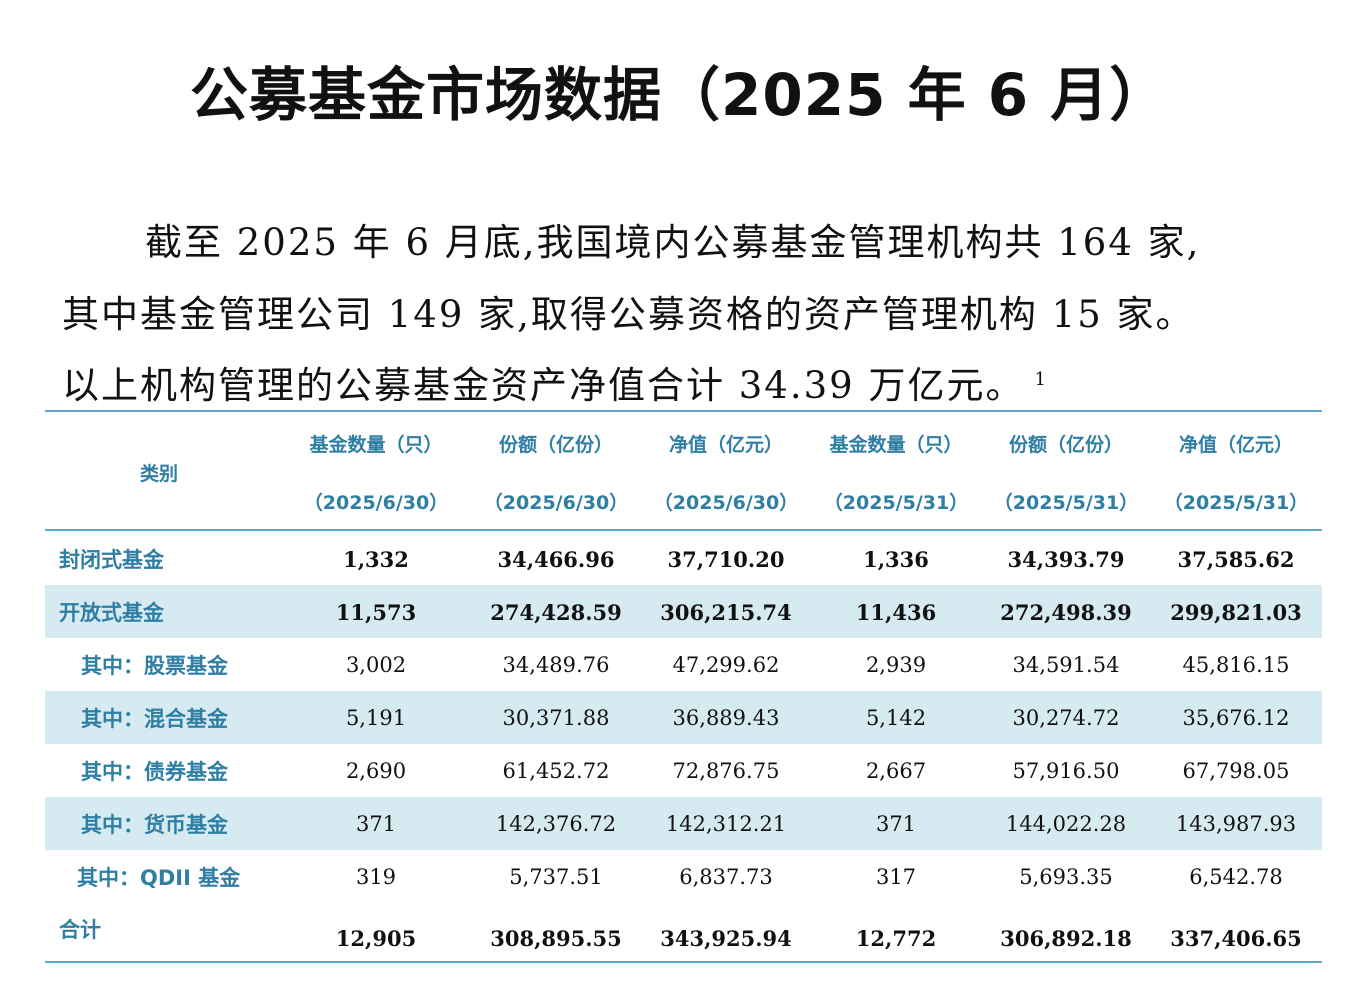 This screenshot has width=1356, height=998. What do you see at coordinates (1236, 938) in the screenshot?
I see `table-cell: 337,406.65` at bounding box center [1236, 938].